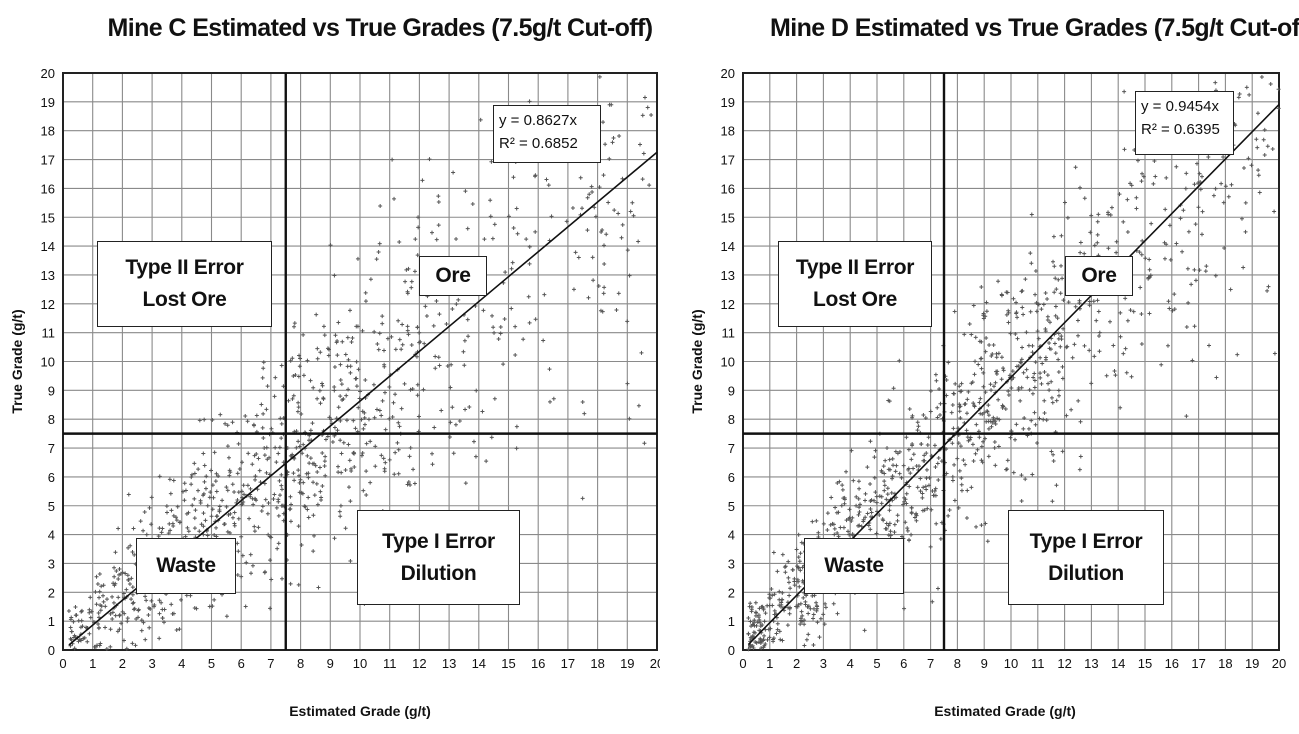  I want to click on y-tick-label: 13, so click(48, 275).